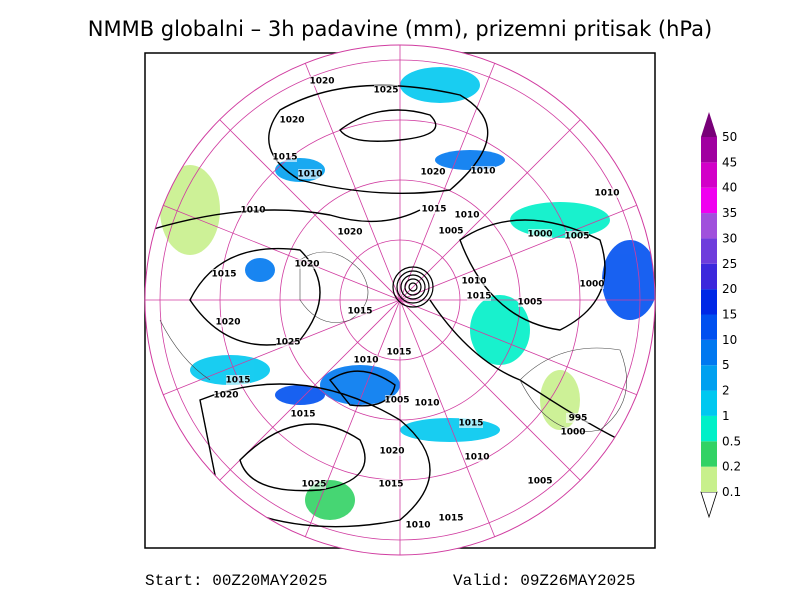 The width and height of the screenshot is (800, 600). Describe the element at coordinates (729, 137) in the screenshot. I see `colorbar-label: 50` at that location.